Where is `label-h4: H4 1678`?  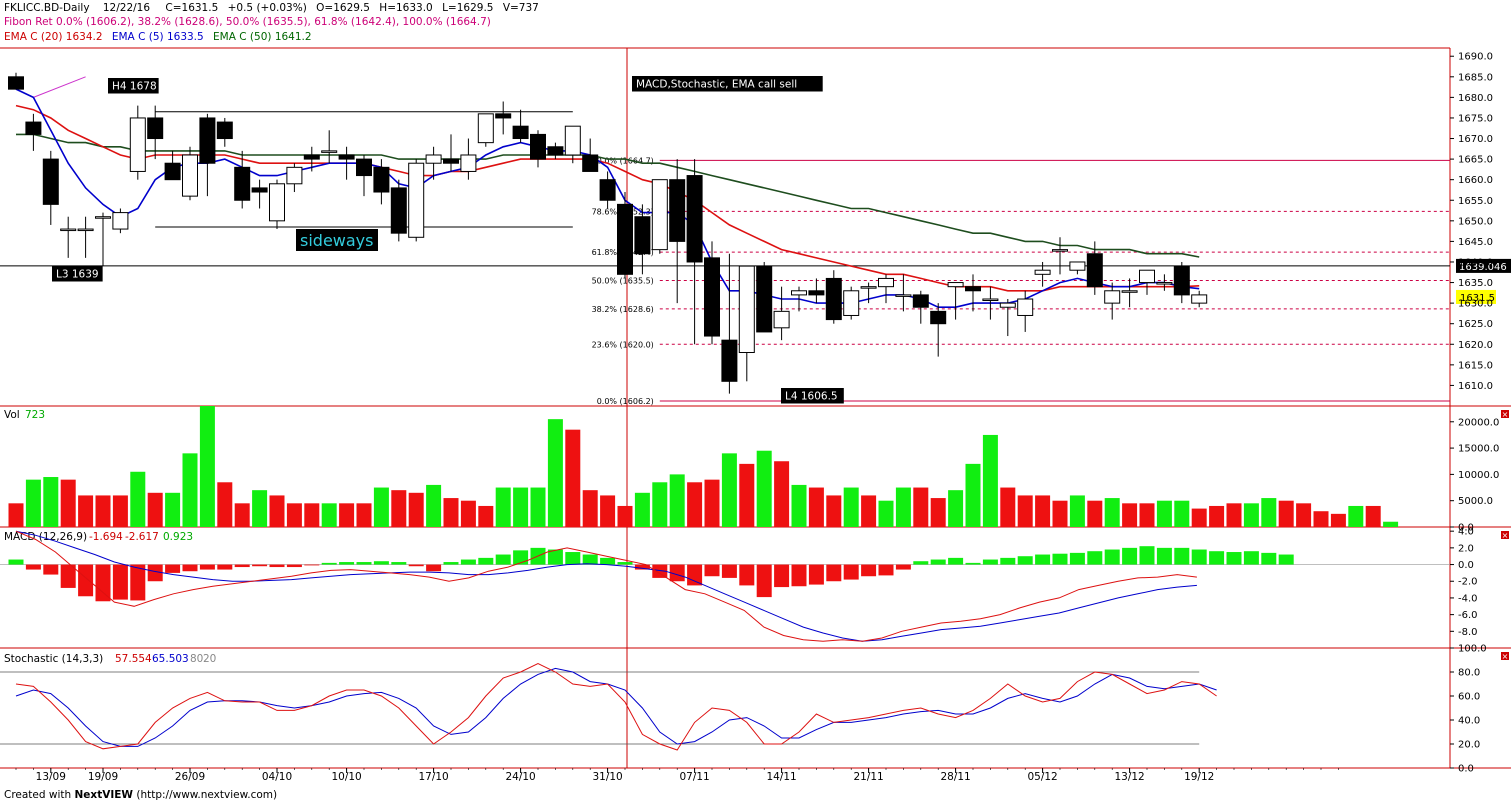
label-h4: H4 1678 is located at coordinates (134, 87).